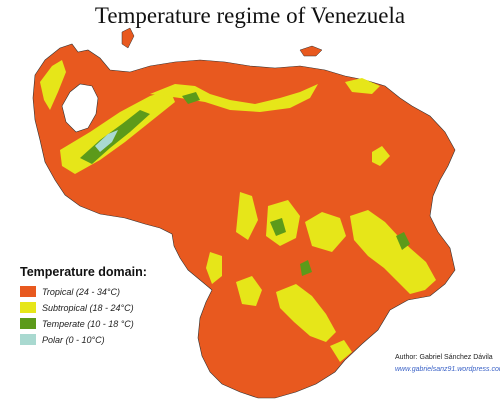  What do you see at coordinates (83, 272) in the screenshot?
I see `legend-title: Temperature domain:` at bounding box center [83, 272].